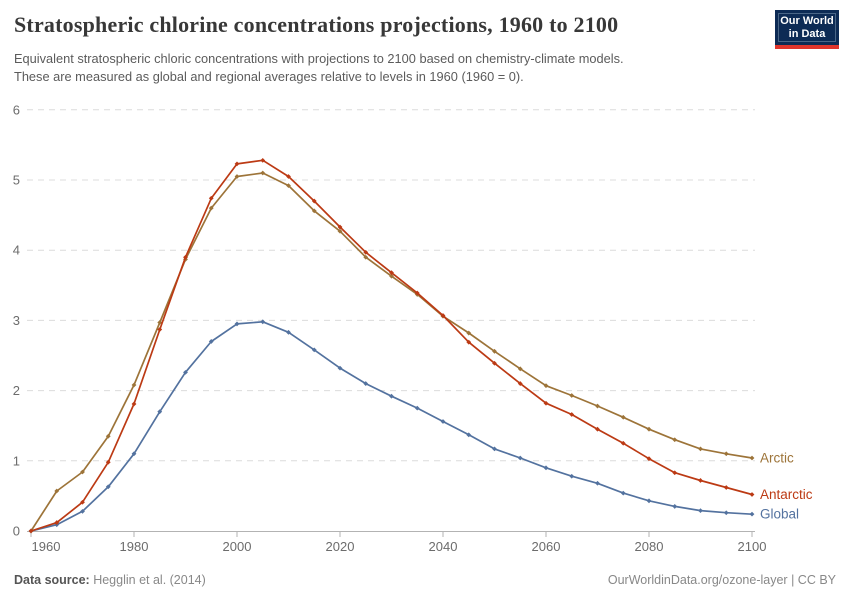 The image size is (850, 600). I want to click on marker-antarctic-2020, so click(340, 227).